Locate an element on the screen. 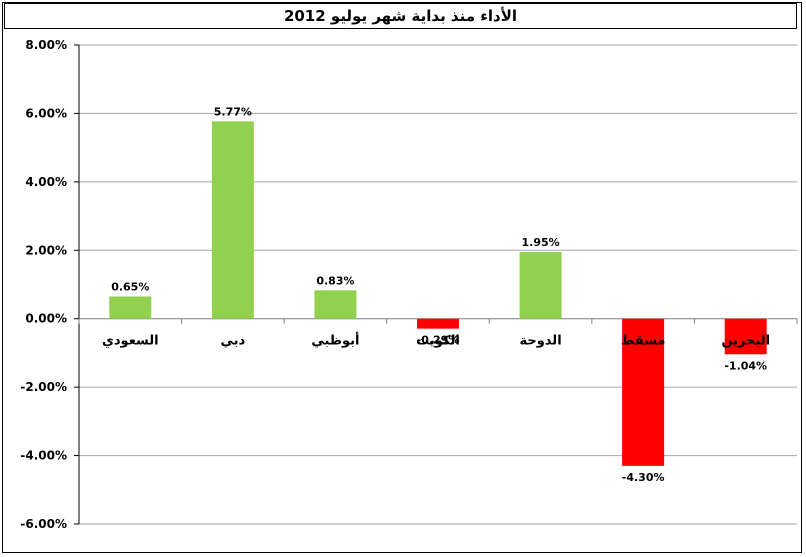  data-label: 5.77% is located at coordinates (233, 111).